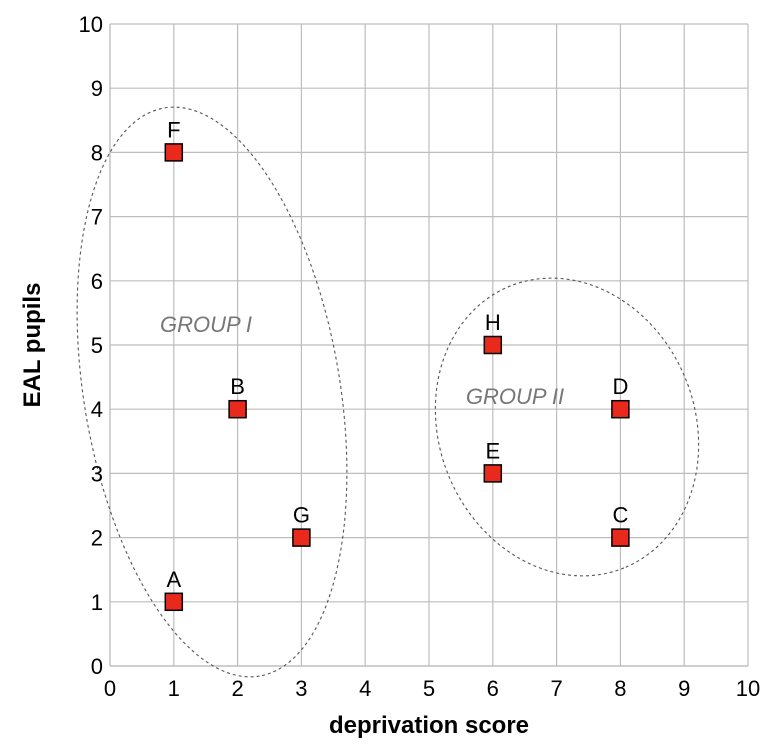 The width and height of the screenshot is (768, 744). I want to click on group-labels: GROUP I GROUP II, so click(362, 360).